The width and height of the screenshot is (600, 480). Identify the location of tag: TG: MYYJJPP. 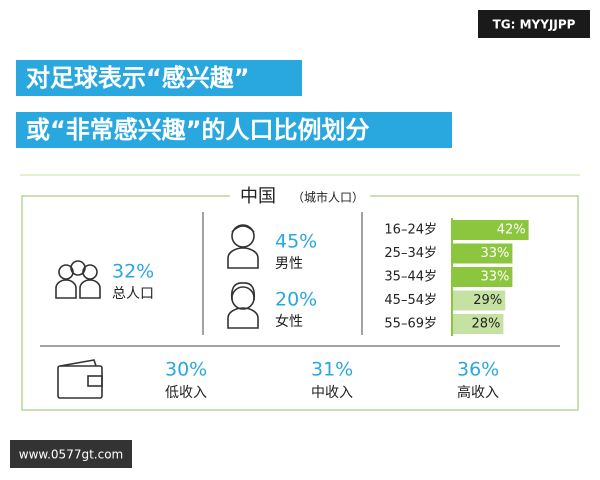
(534, 25).